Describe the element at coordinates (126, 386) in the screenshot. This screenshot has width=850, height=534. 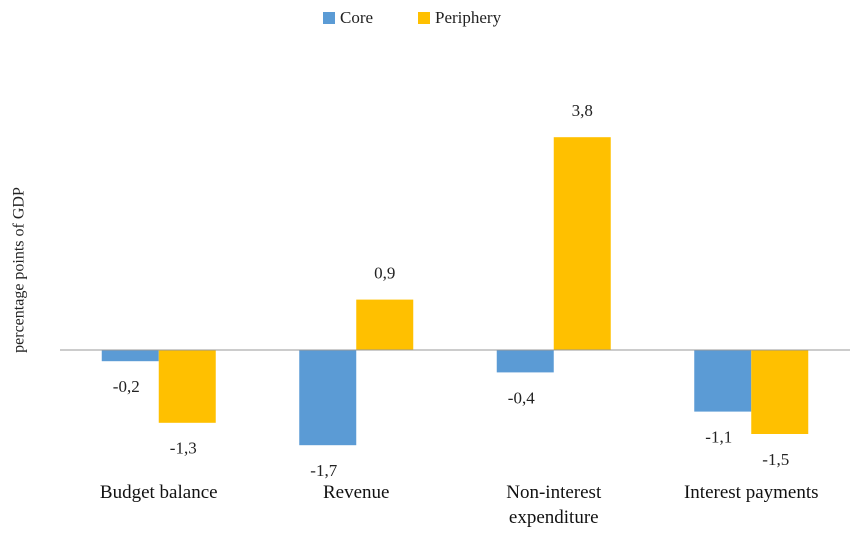
I see `data-label: -0,2` at that location.